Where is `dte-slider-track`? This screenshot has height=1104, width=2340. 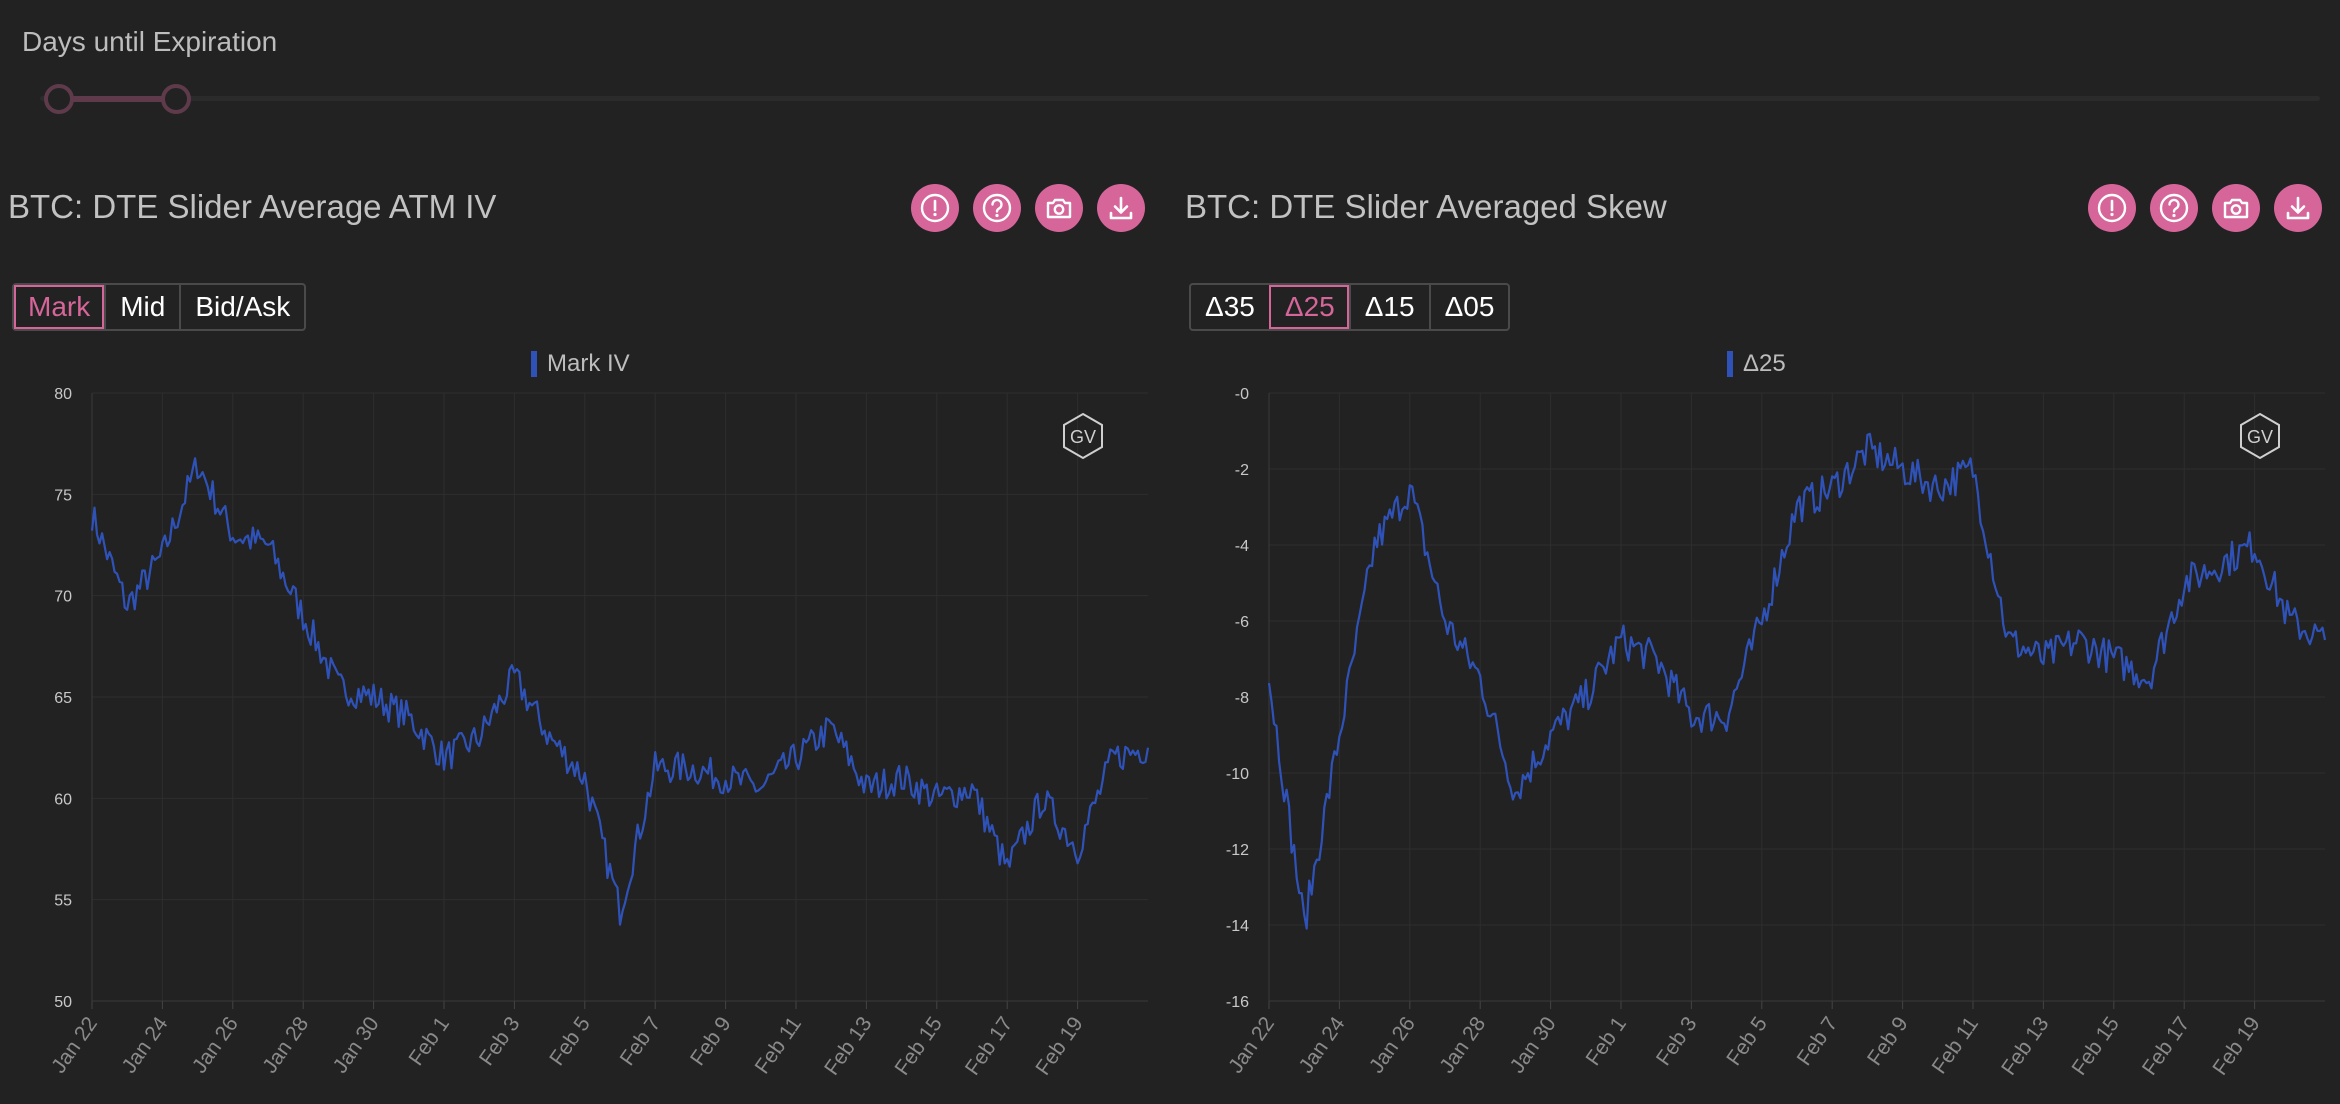 dte-slider-track is located at coordinates (1180, 98).